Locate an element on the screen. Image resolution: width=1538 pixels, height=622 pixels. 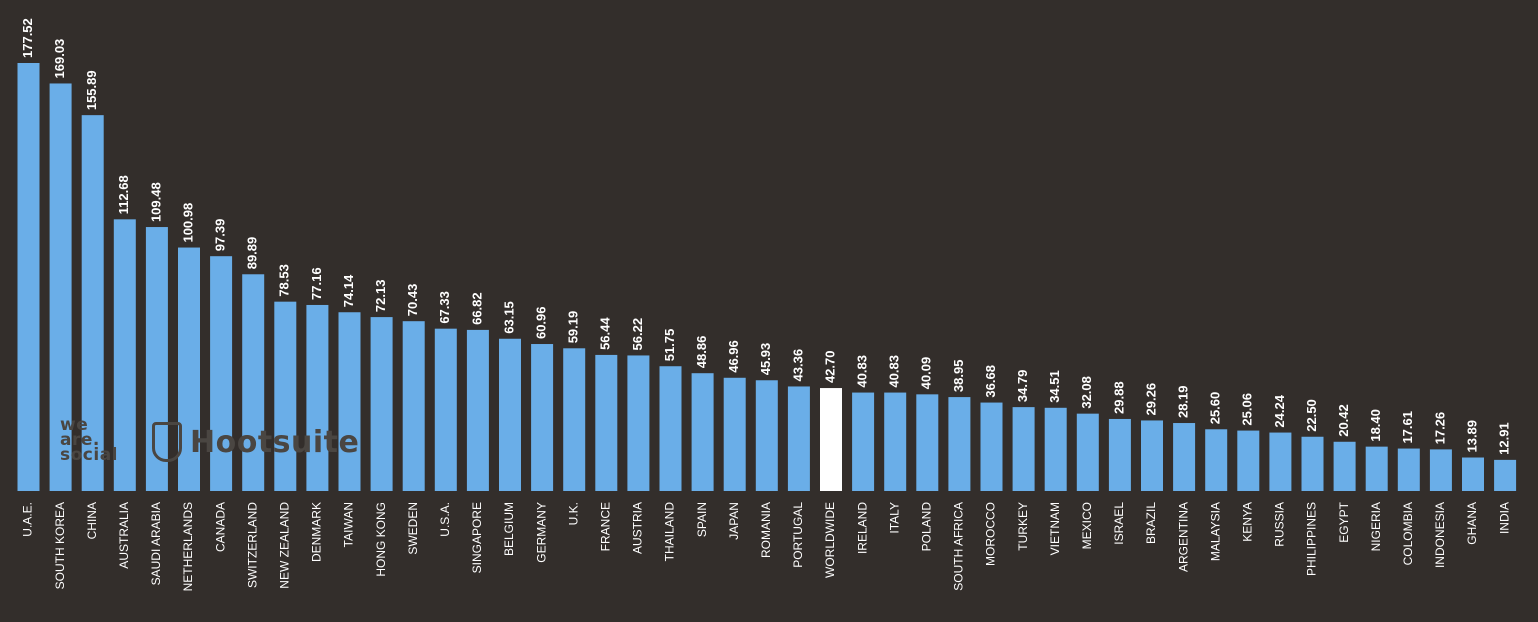
category-label: THAILAND is located at coordinates (670, 532).